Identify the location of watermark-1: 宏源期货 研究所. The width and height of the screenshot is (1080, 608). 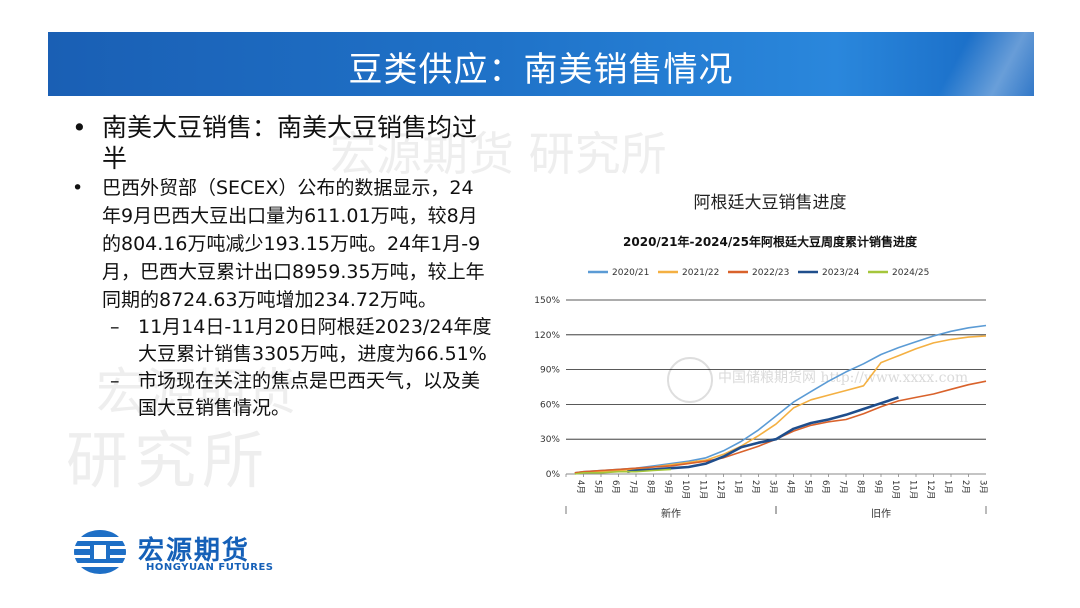
(498, 154).